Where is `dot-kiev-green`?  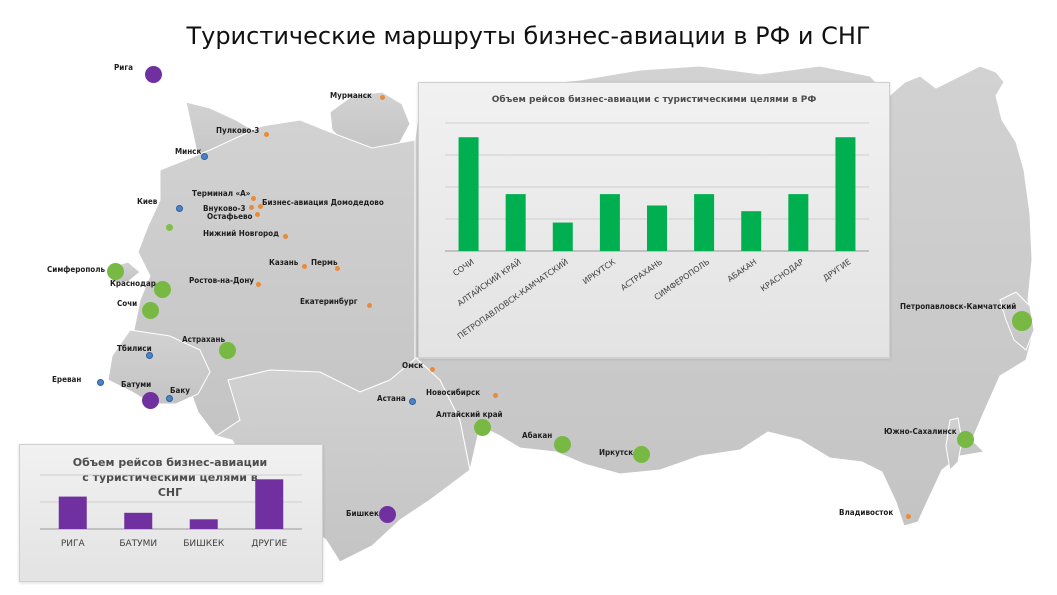 dot-kiev-green is located at coordinates (169, 227).